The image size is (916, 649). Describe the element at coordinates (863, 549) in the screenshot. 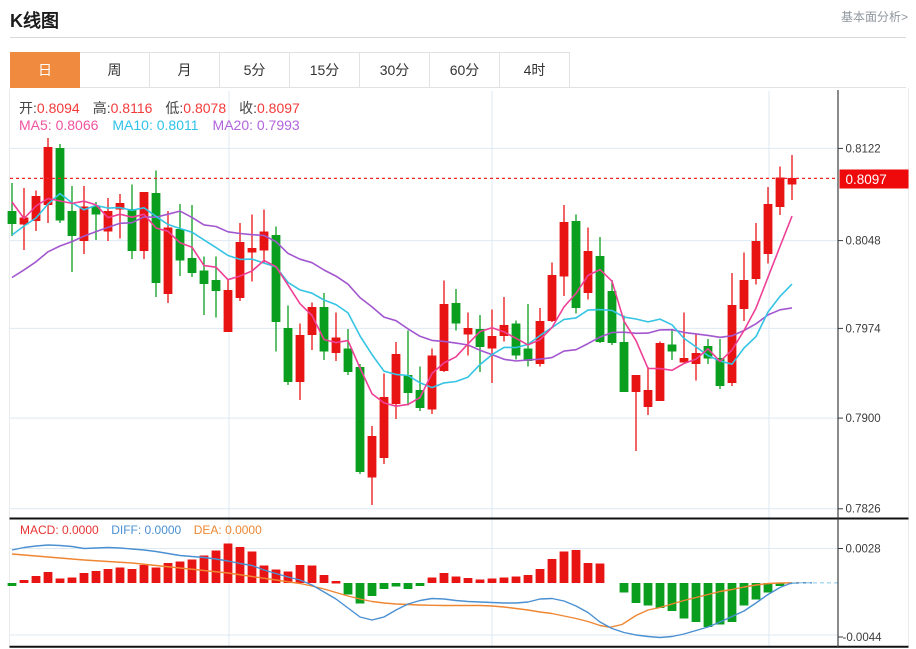

I see `svg-text: 0.0028` at that location.